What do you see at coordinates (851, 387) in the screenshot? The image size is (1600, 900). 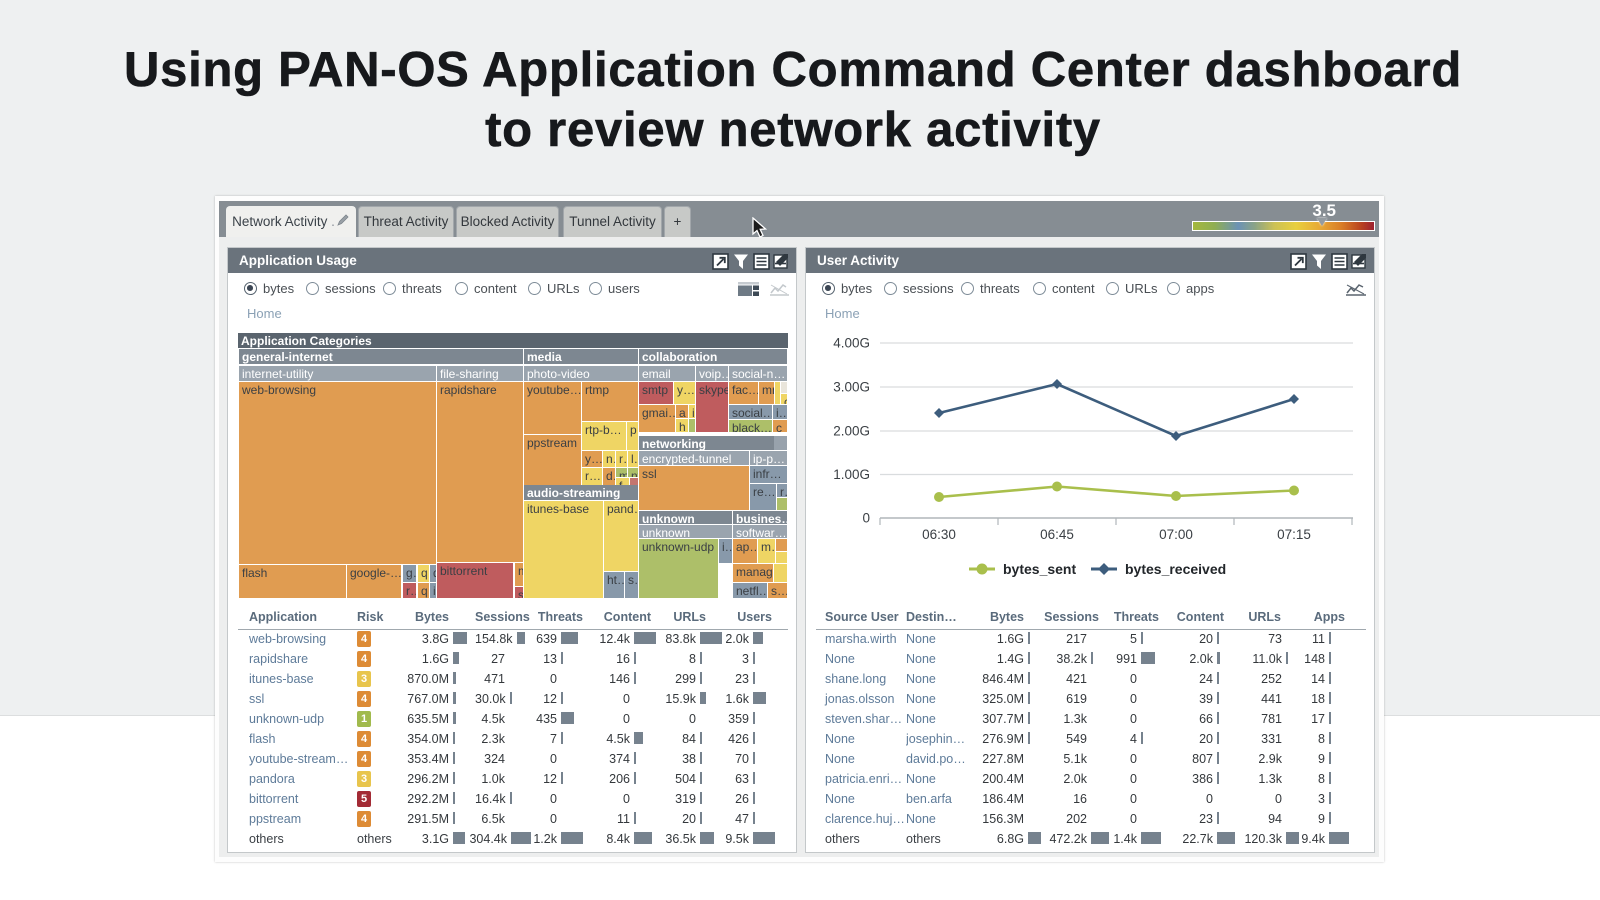 I see `svg-text: 3.00G` at bounding box center [851, 387].